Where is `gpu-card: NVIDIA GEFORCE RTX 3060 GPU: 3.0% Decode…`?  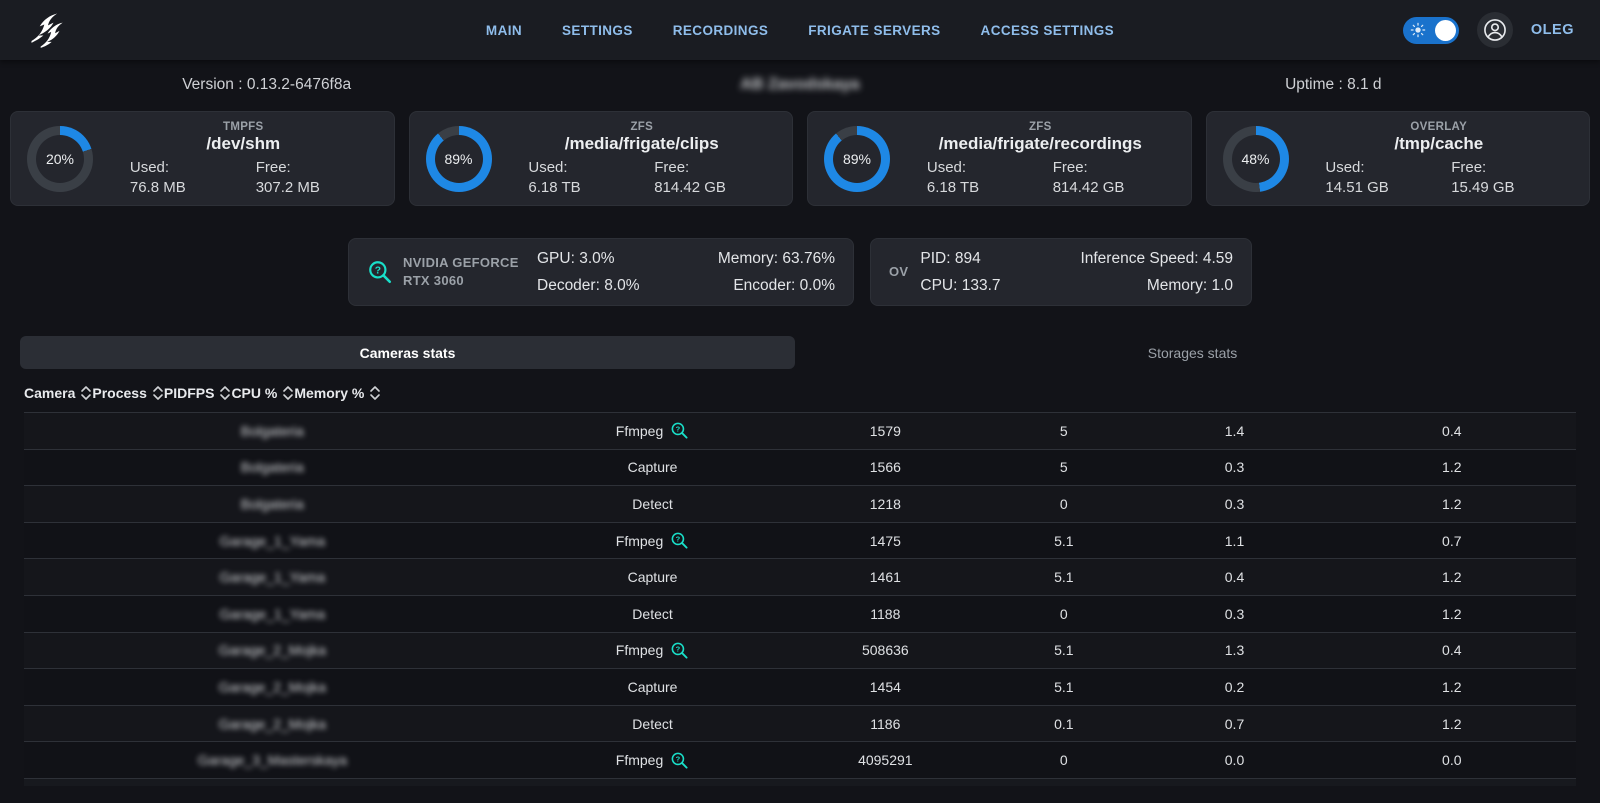
gpu-card: NVIDIA GEFORCE RTX 3060 GPU: 3.0% Decode… is located at coordinates (601, 272).